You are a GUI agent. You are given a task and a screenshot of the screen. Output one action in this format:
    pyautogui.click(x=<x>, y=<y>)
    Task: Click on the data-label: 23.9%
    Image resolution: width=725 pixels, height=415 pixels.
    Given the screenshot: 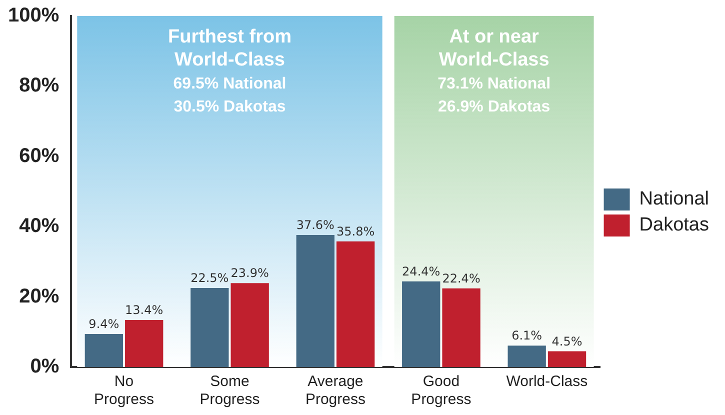 What is the action you would take?
    pyautogui.click(x=249, y=273)
    